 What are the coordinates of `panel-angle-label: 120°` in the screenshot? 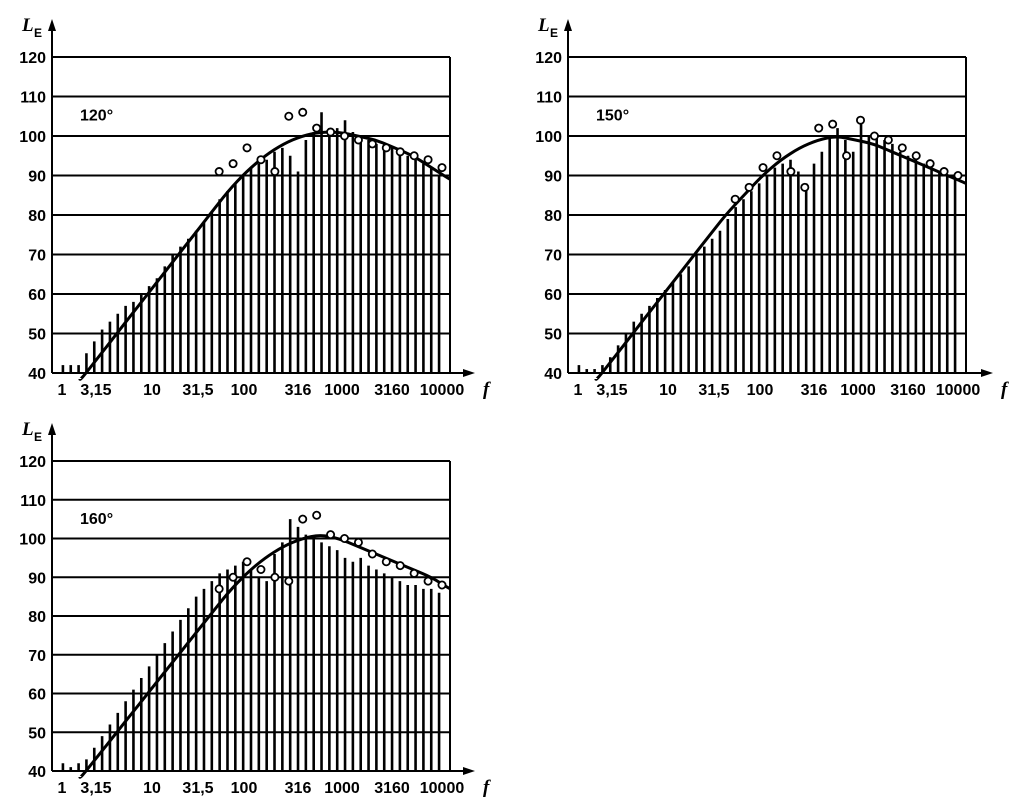 It's located at (96, 116).